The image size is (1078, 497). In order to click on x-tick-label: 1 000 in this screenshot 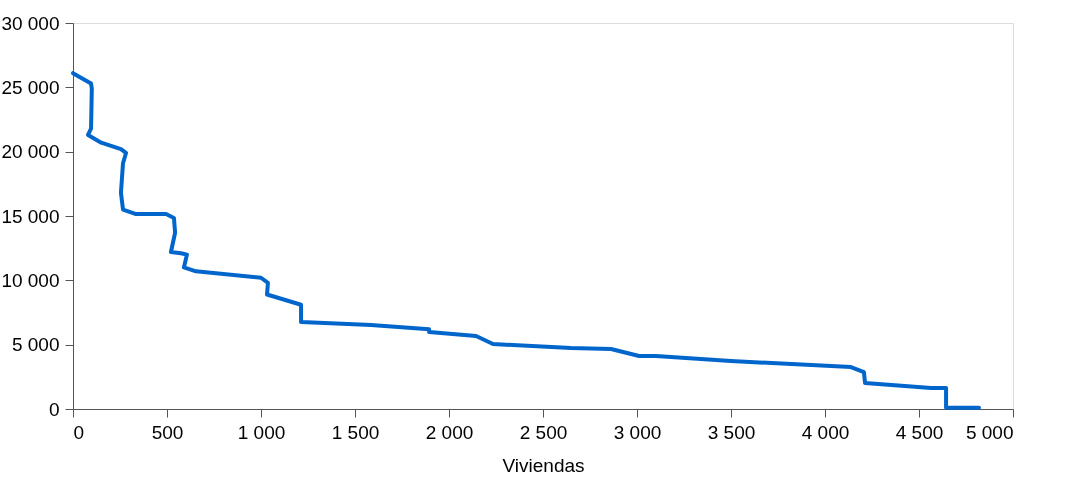, I will do `click(261, 432)`.